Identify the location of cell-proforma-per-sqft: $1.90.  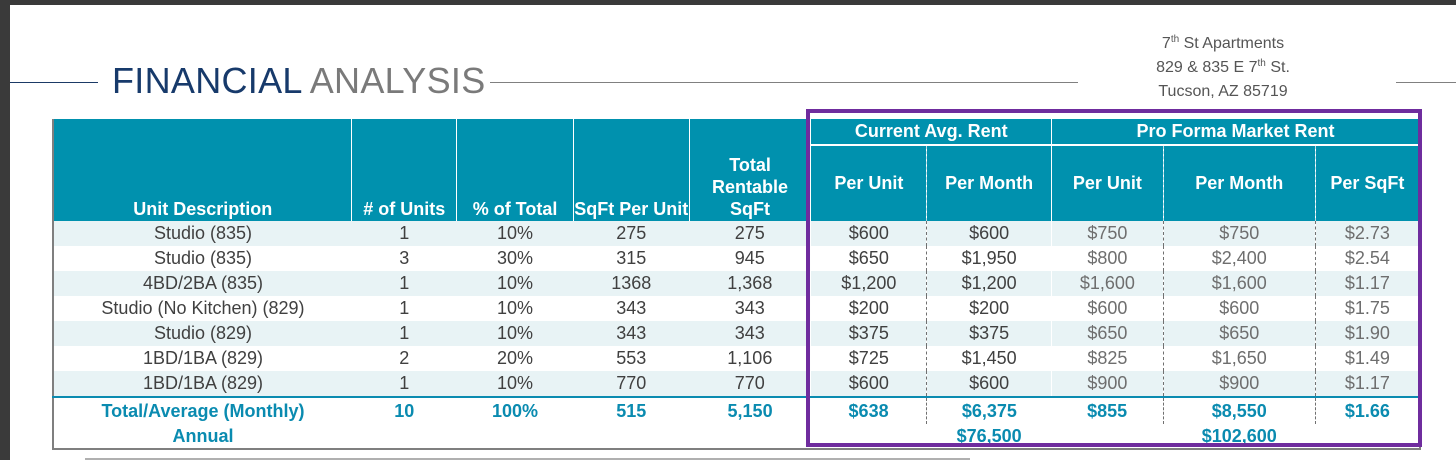
(1367, 333).